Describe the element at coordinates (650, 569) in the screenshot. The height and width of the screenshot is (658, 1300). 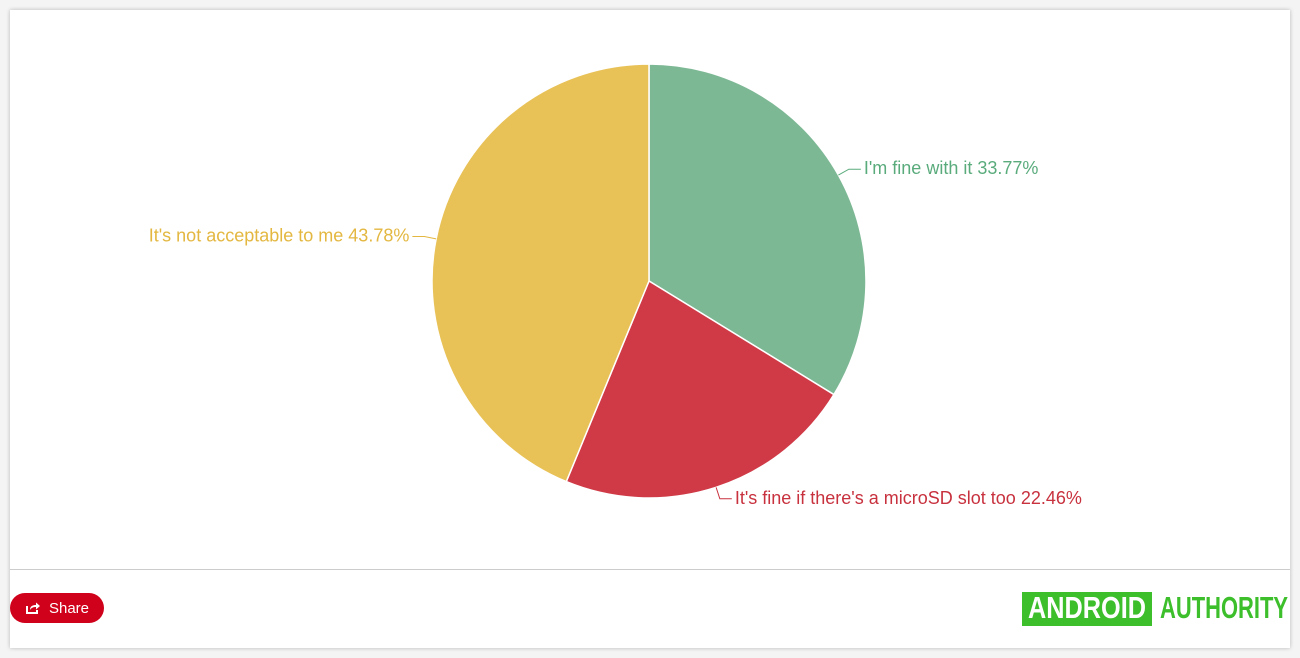
I see `divider` at that location.